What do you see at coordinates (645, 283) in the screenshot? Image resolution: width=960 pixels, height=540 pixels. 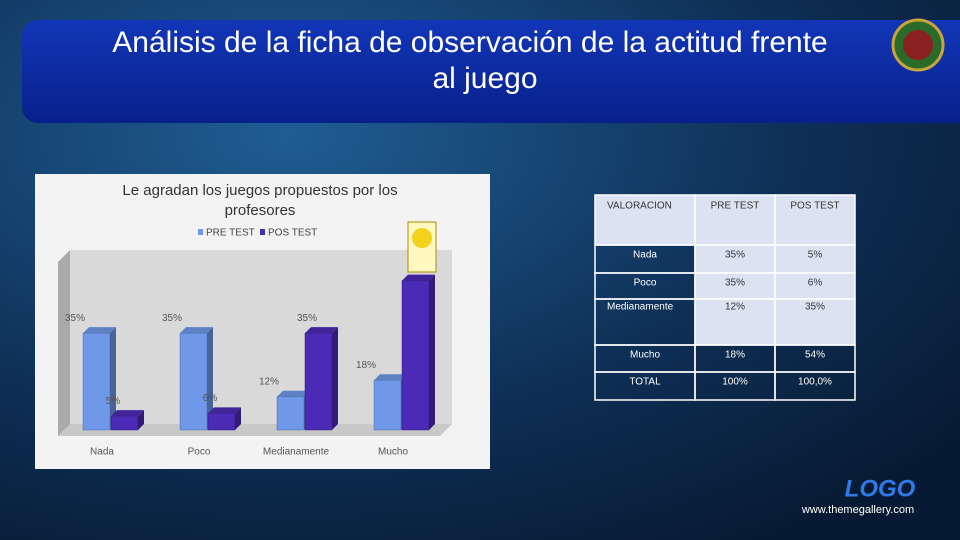 I see `table-text: Poco` at bounding box center [645, 283].